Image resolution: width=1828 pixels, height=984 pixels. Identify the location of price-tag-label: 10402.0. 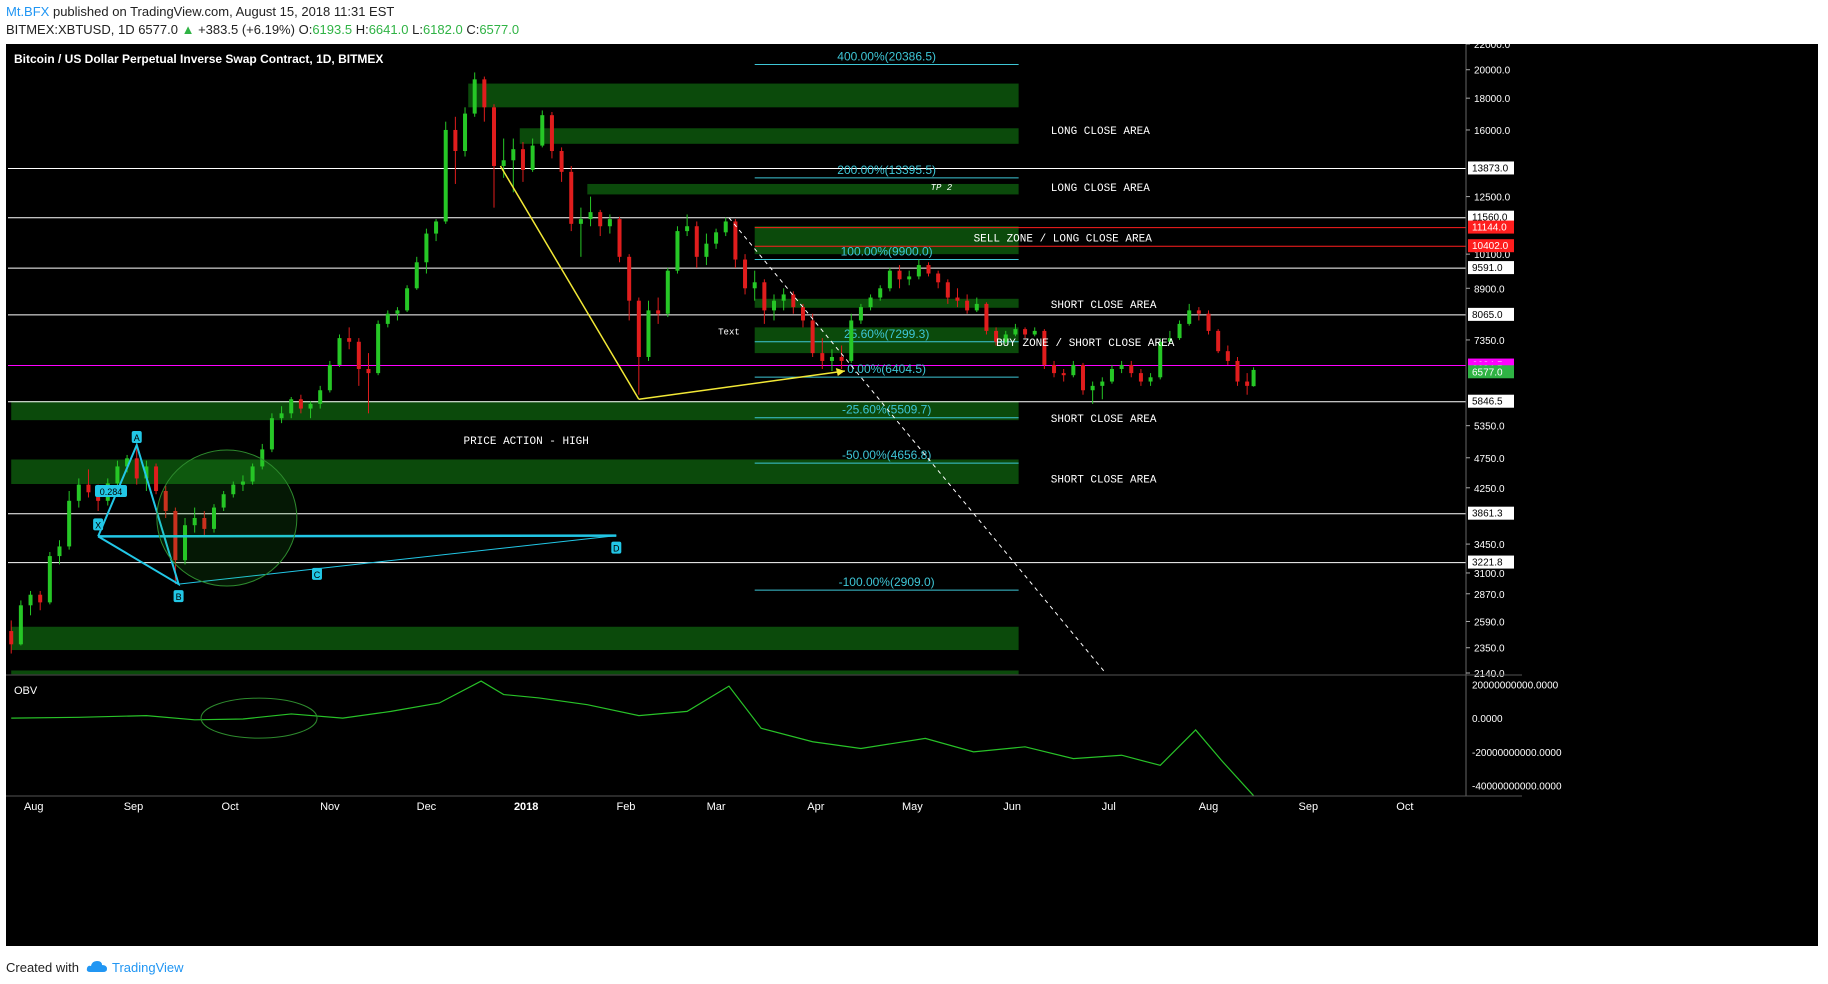
(1490, 246).